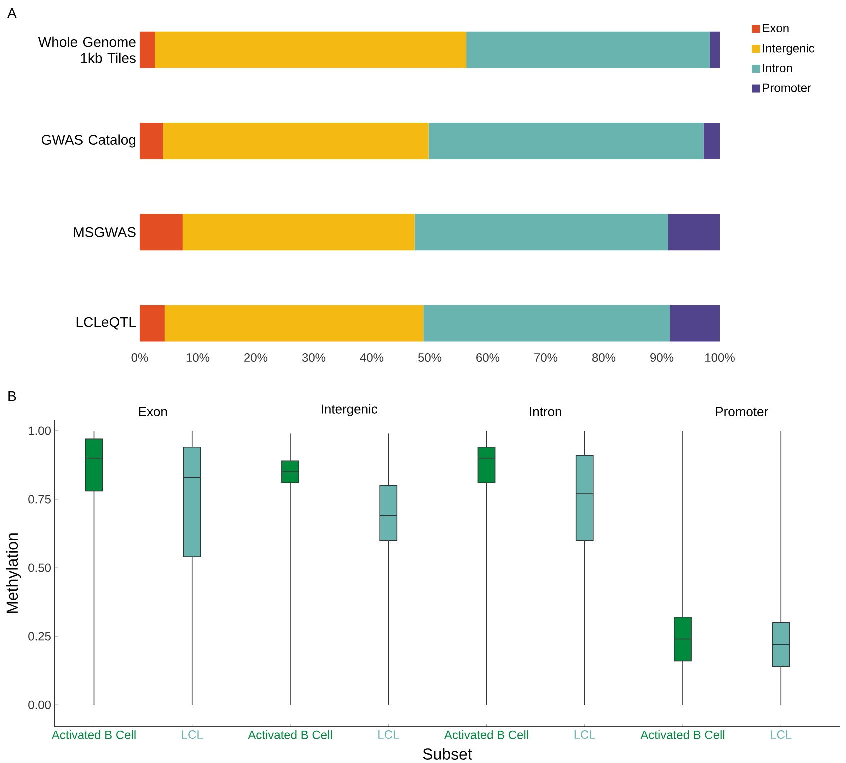  I want to click on x-tick-label: Exon, so click(153, 411).